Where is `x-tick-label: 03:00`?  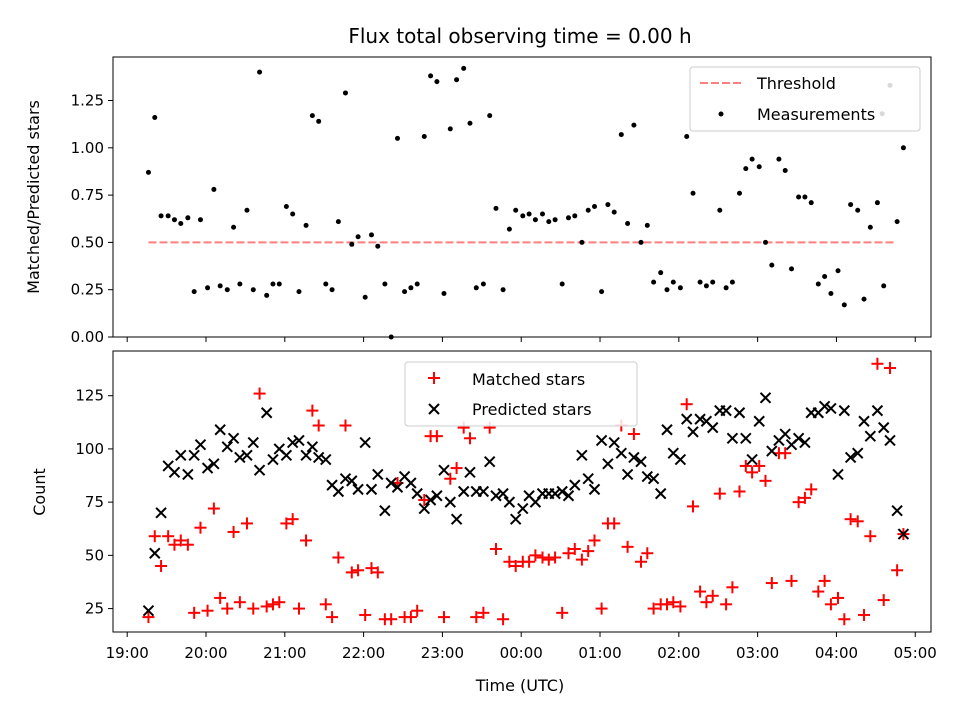
x-tick-label: 03:00 is located at coordinates (757, 653).